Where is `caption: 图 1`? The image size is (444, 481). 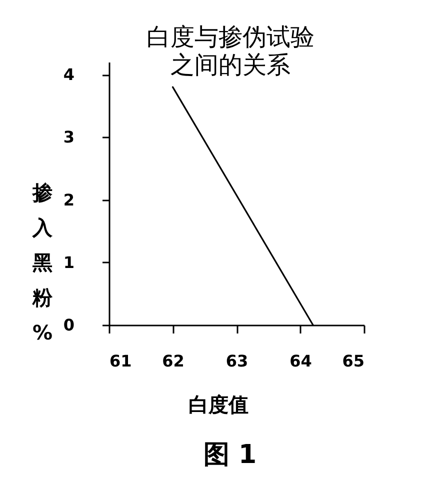
caption: 图 1 is located at coordinates (230, 455).